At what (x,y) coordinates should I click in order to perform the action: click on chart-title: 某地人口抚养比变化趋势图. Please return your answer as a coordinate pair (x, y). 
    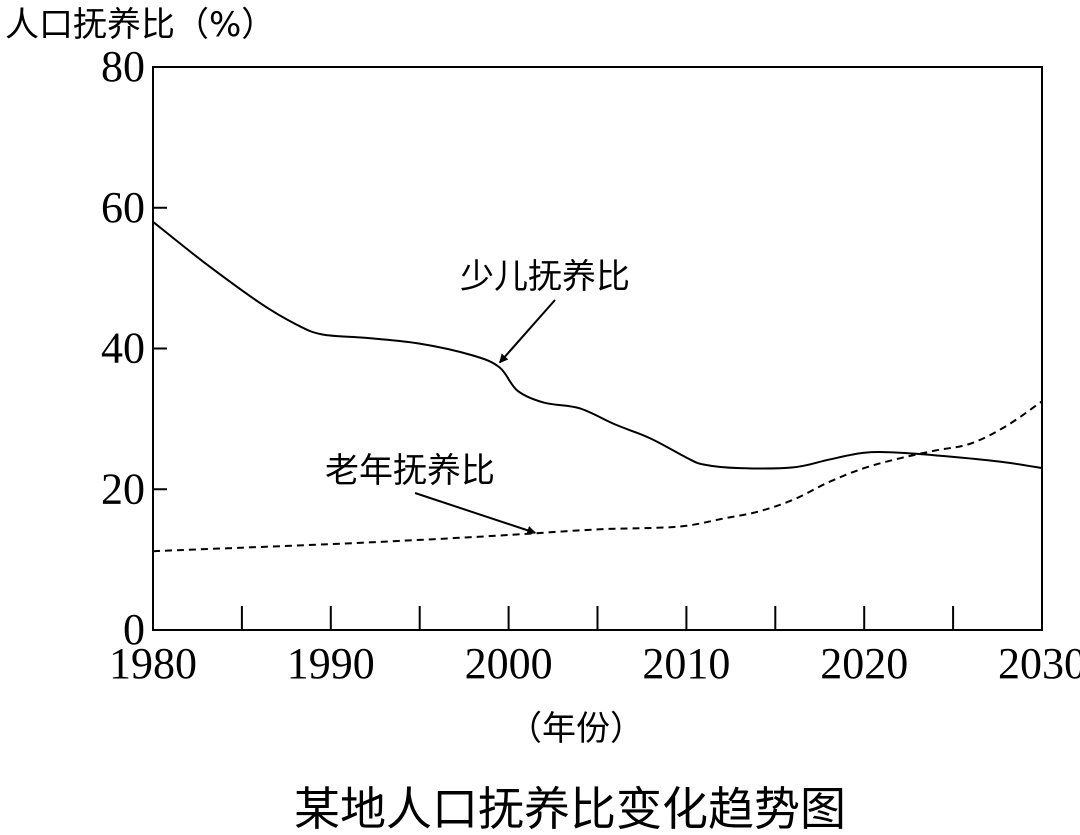
    Looking at the image, I should click on (570, 808).